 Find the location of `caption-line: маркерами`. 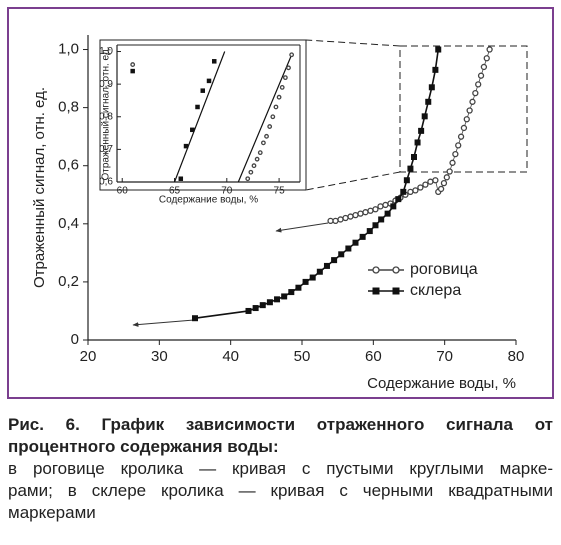

caption-line: маркерами is located at coordinates (52, 512).